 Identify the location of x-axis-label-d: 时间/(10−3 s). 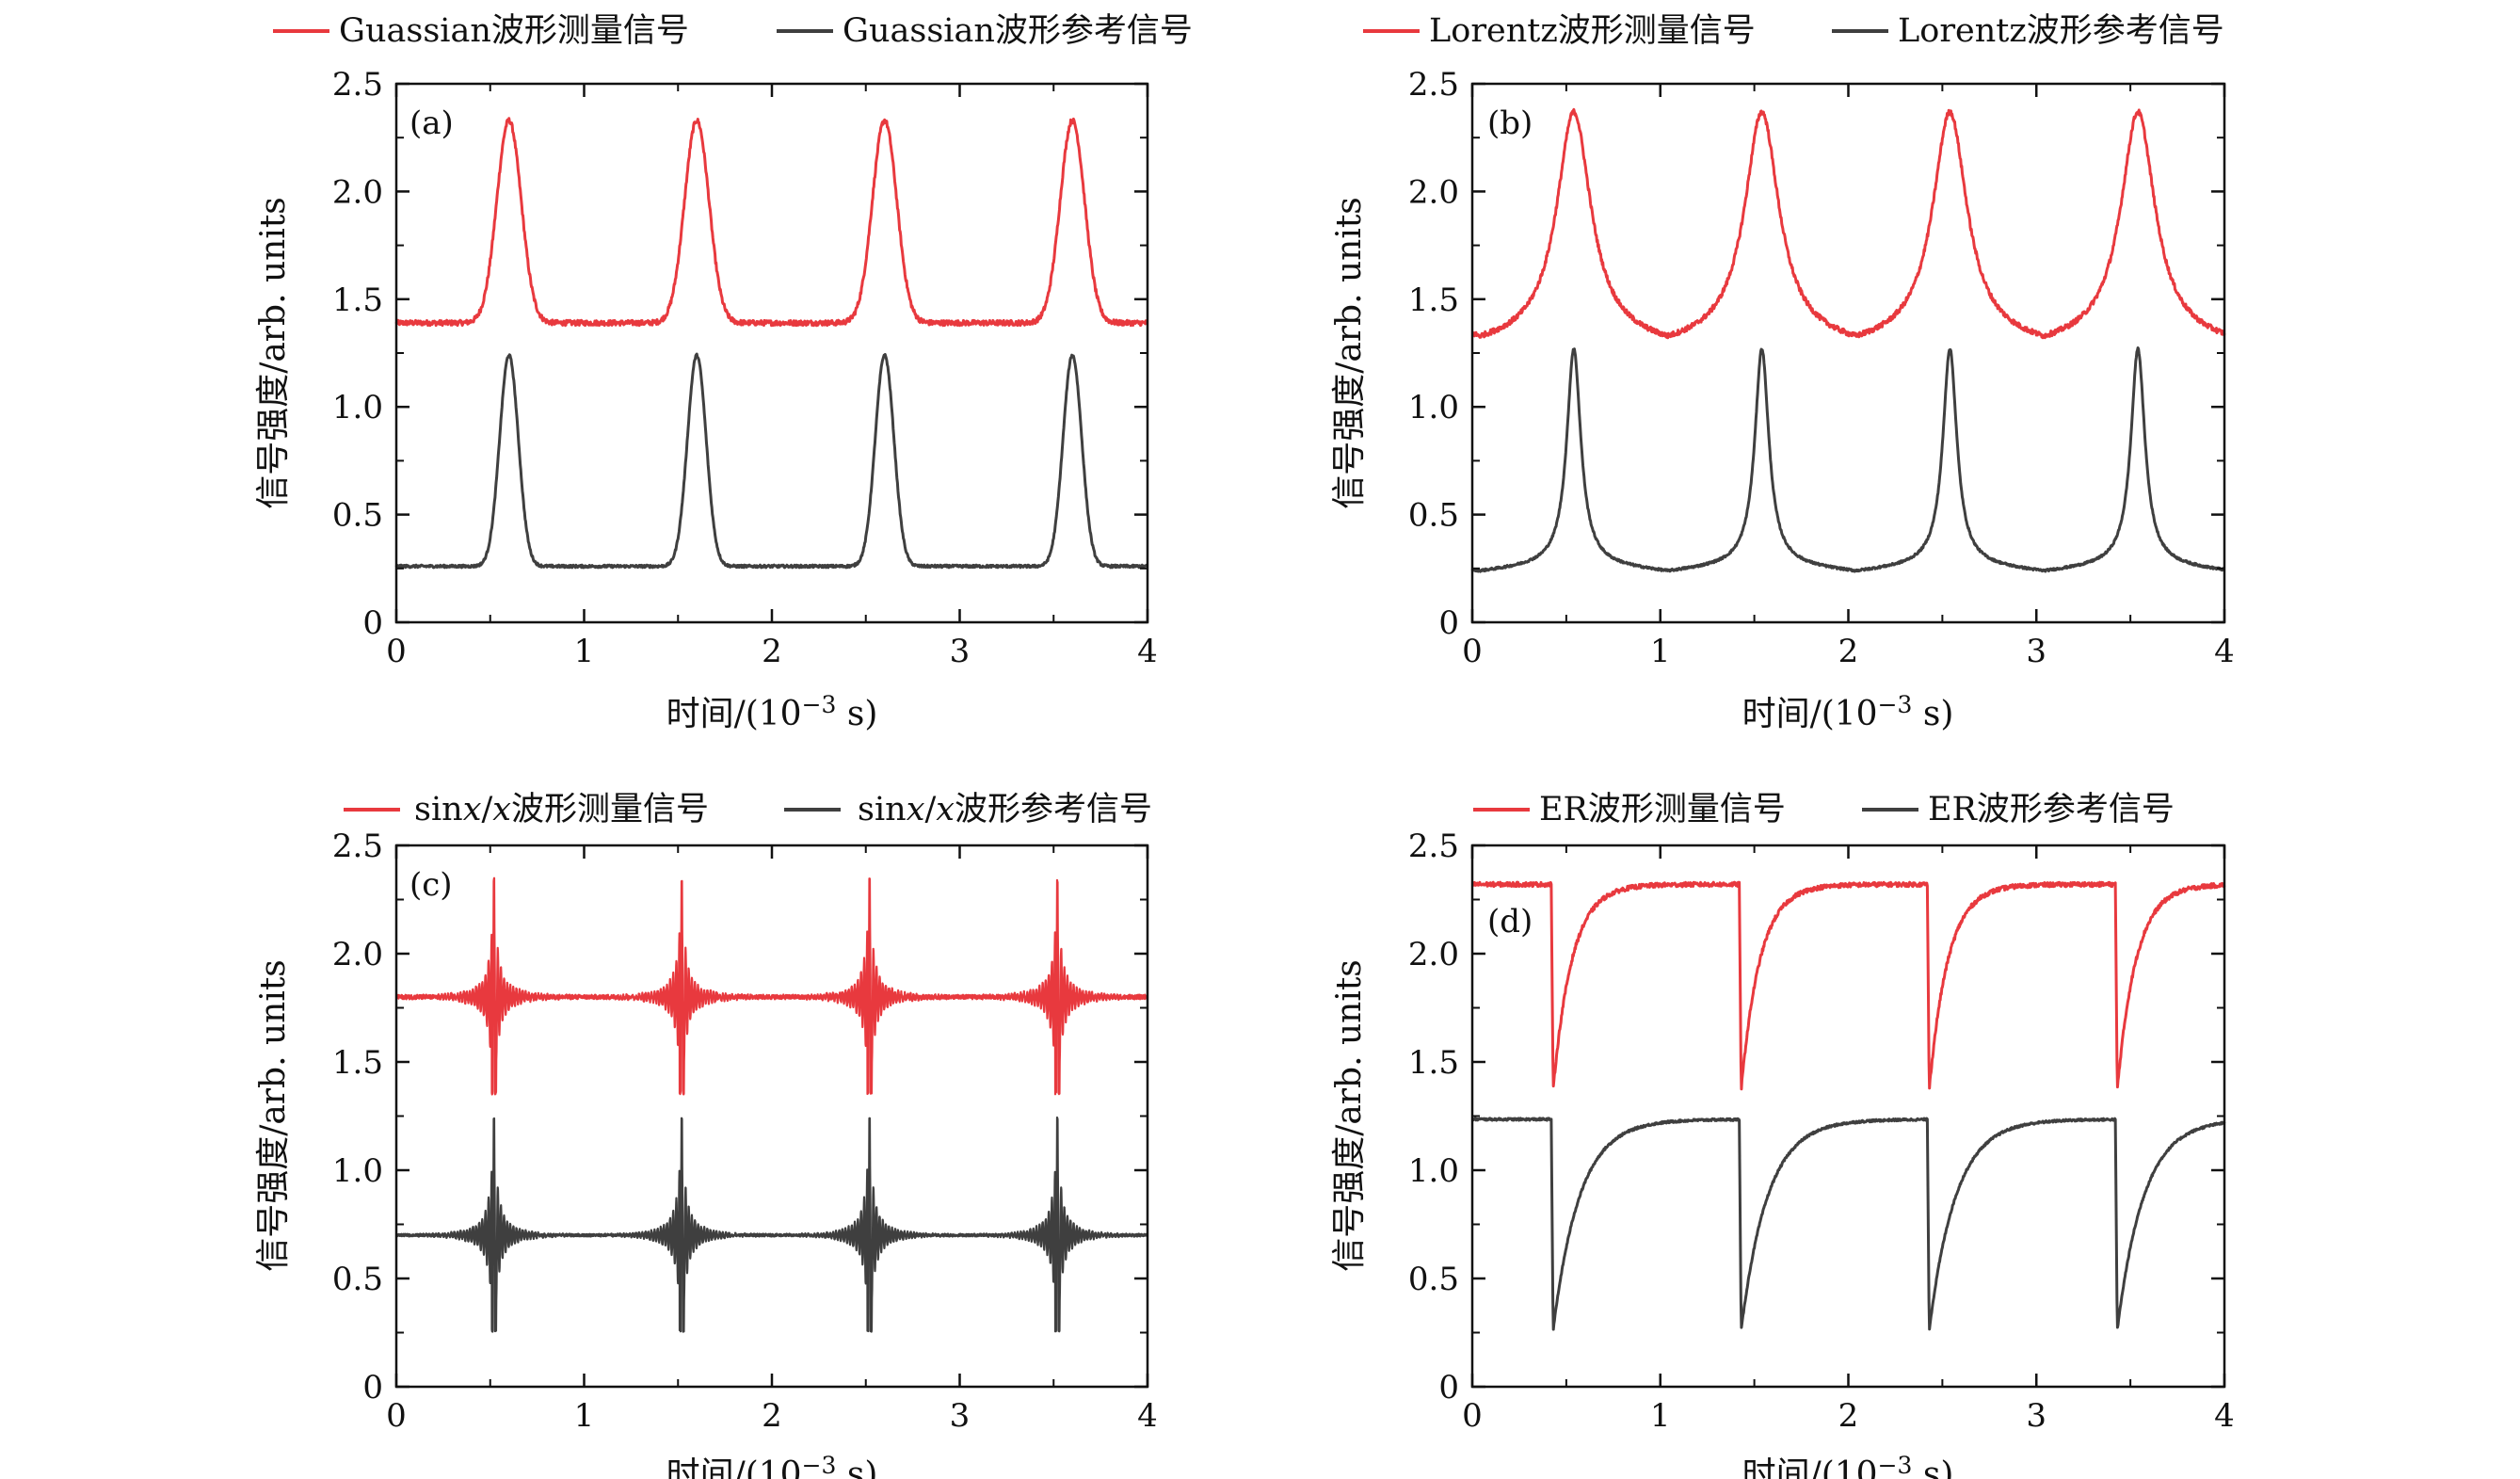
(1848, 1466).